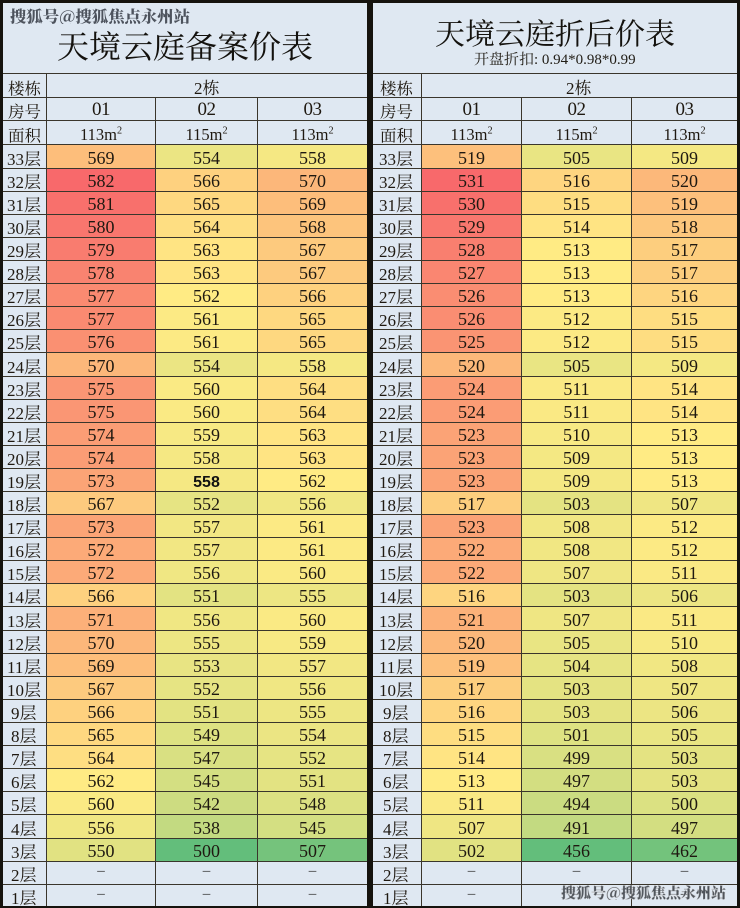 This screenshot has width=740, height=908. What do you see at coordinates (585, 59) in the screenshot?
I see `svg-text:: 0.94*0.98*0.99: : 0.94*0.98*0.99` at bounding box center [585, 59].